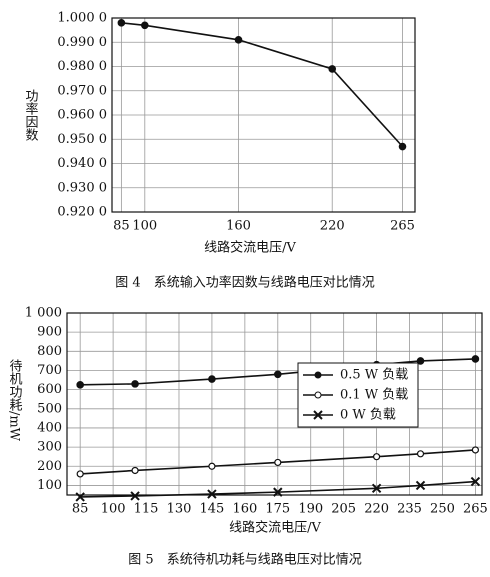 Image resolution: width=490 pixels, height=577 pixels. I want to click on y-tick-label: 0.980 0, so click(82, 66).